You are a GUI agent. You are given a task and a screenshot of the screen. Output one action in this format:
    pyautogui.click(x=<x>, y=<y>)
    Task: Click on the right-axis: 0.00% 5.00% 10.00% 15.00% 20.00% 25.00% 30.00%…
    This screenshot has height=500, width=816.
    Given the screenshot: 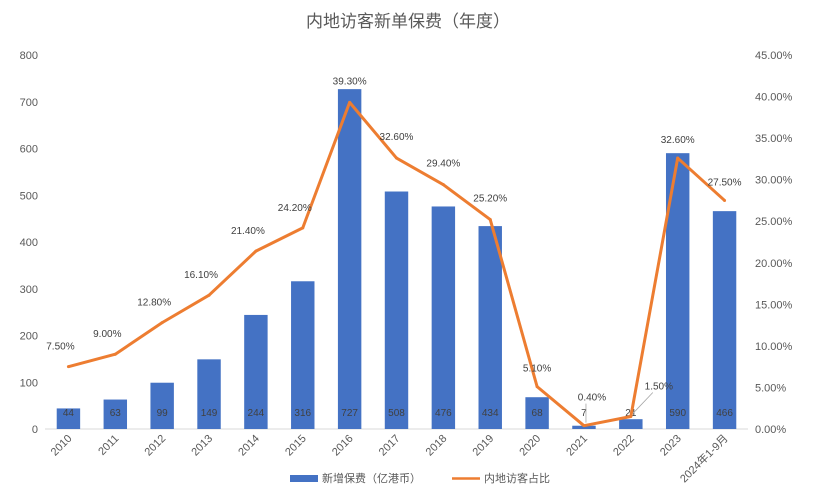 What is the action you would take?
    pyautogui.click(x=774, y=243)
    